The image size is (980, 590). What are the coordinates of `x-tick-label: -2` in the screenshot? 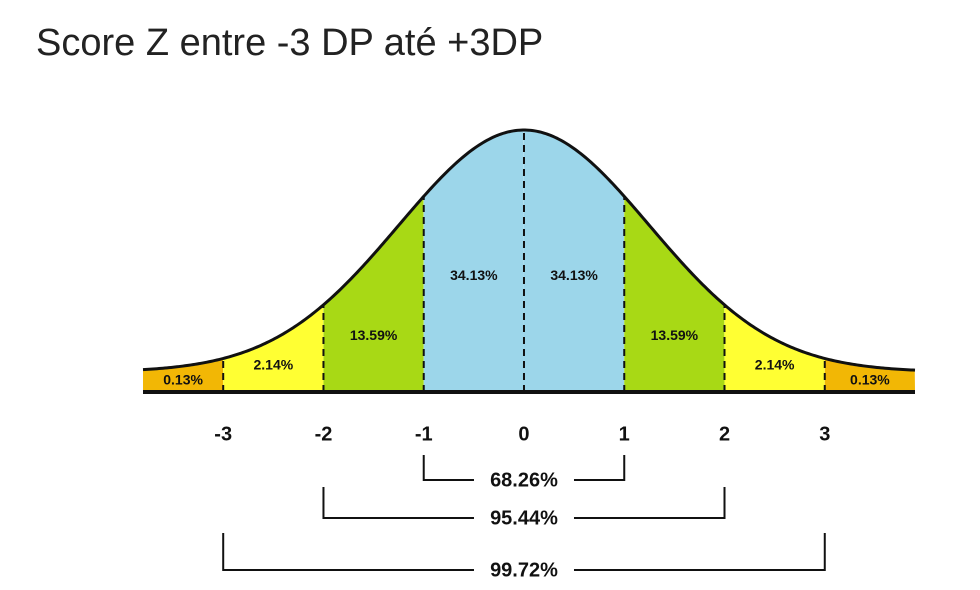 It's located at (324, 434).